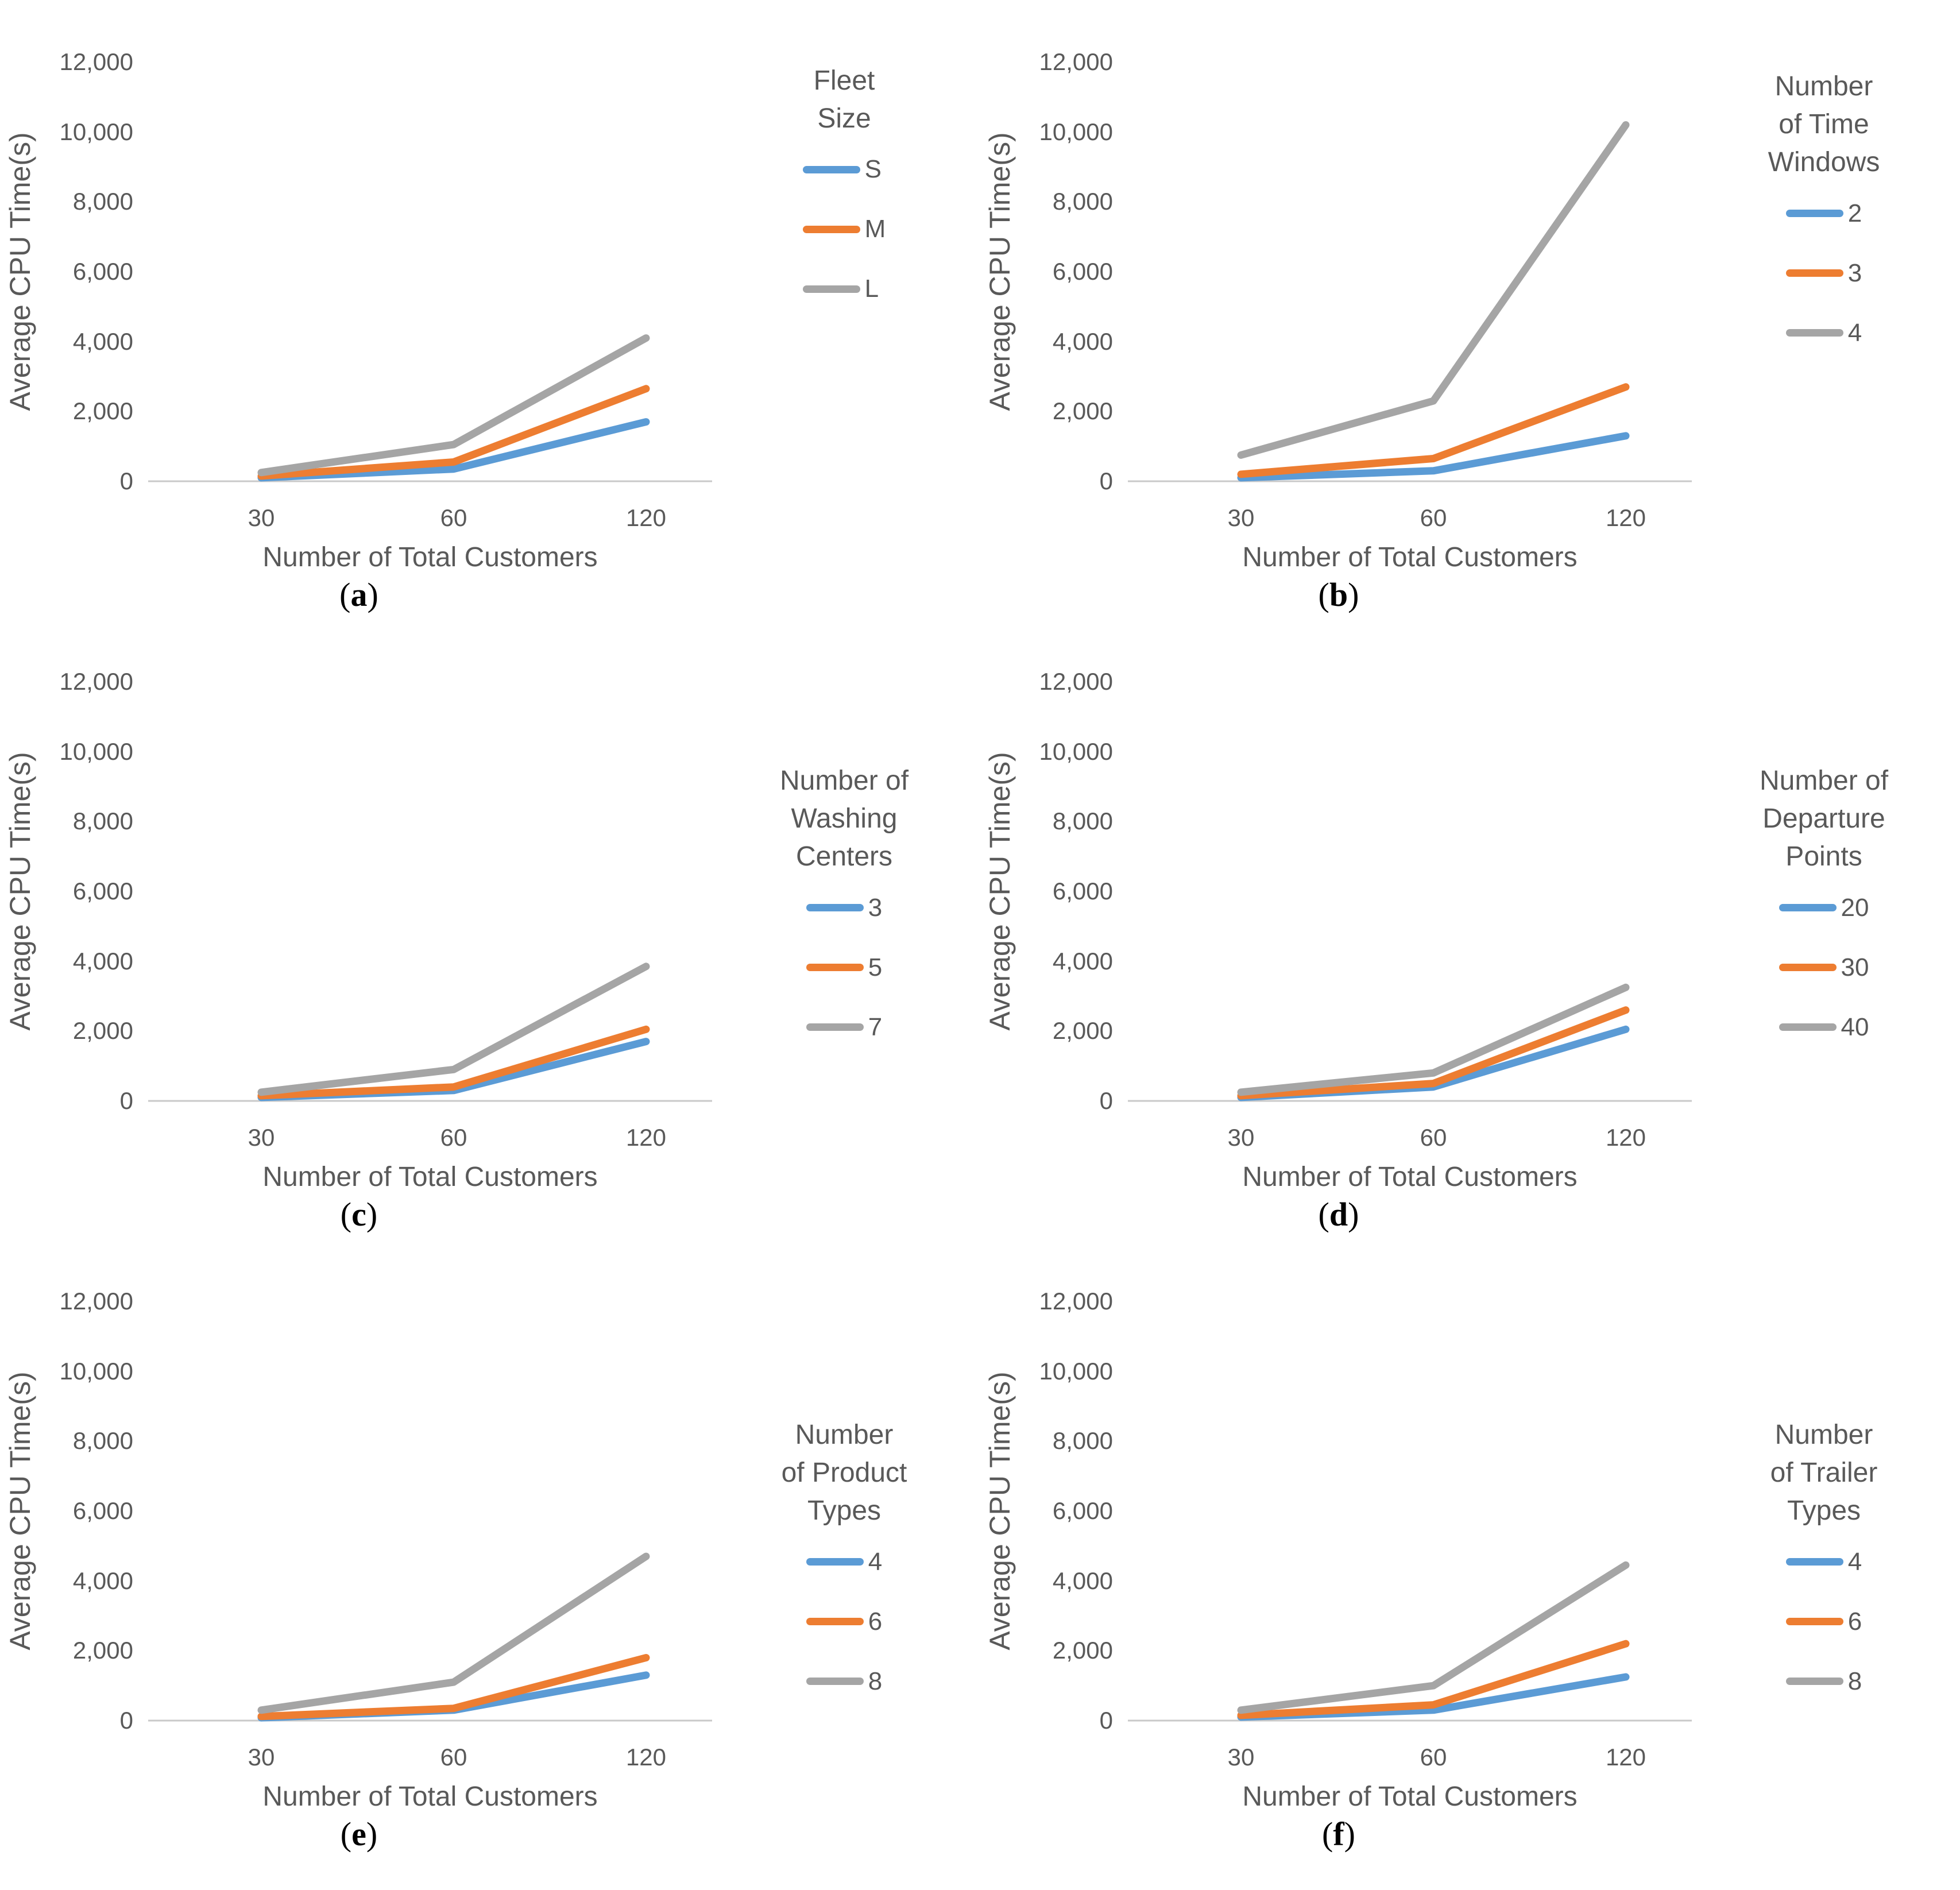 The width and height of the screenshot is (1960, 1890). I want to click on legend-items: 20 30 40, so click(1824, 968).